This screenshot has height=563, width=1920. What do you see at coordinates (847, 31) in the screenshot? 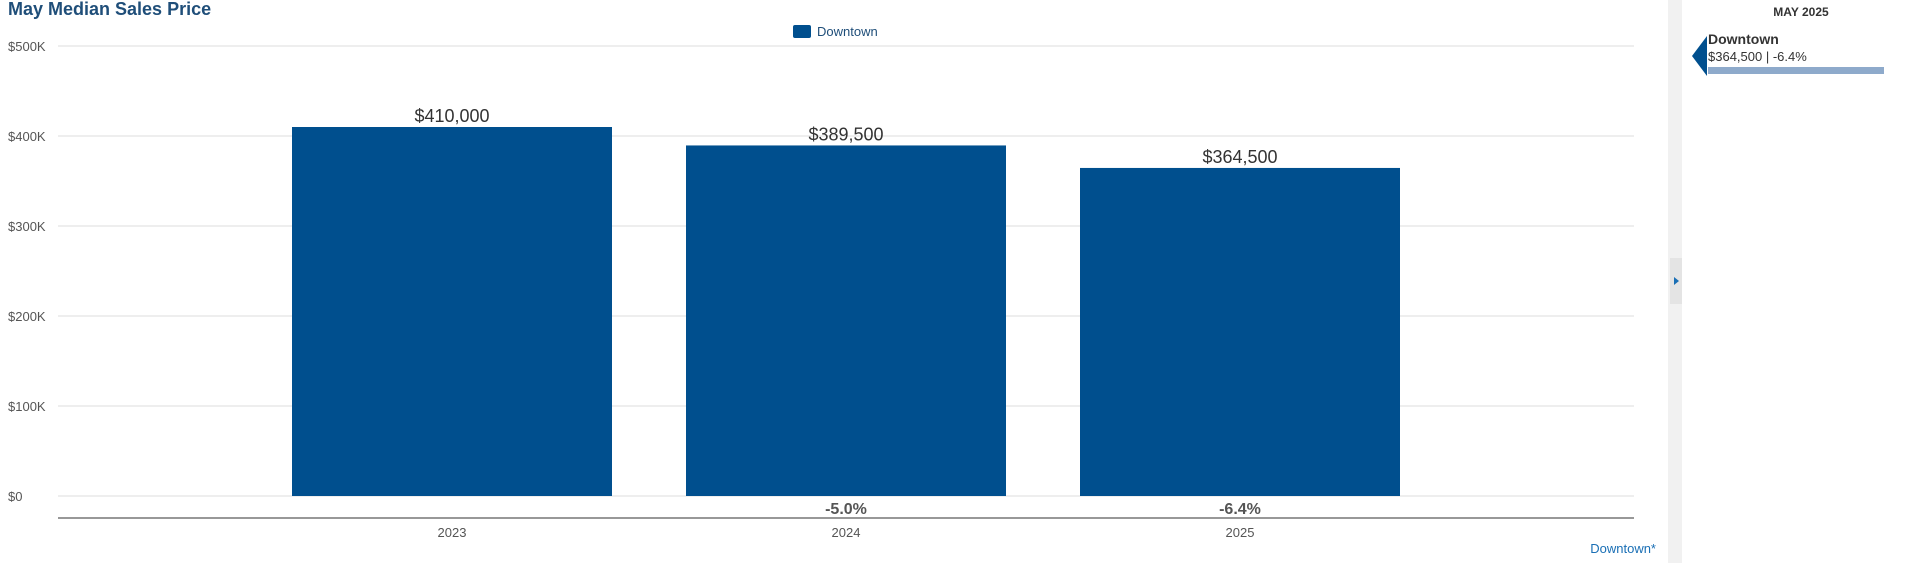
I see `legend-label: Downtown` at bounding box center [847, 31].